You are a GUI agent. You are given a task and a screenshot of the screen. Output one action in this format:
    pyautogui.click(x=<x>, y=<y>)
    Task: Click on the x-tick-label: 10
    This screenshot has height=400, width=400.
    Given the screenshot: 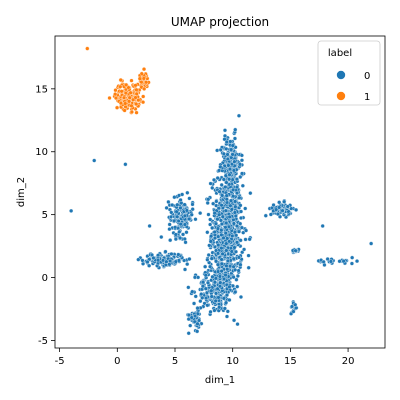 What is the action you would take?
    pyautogui.click(x=232, y=361)
    